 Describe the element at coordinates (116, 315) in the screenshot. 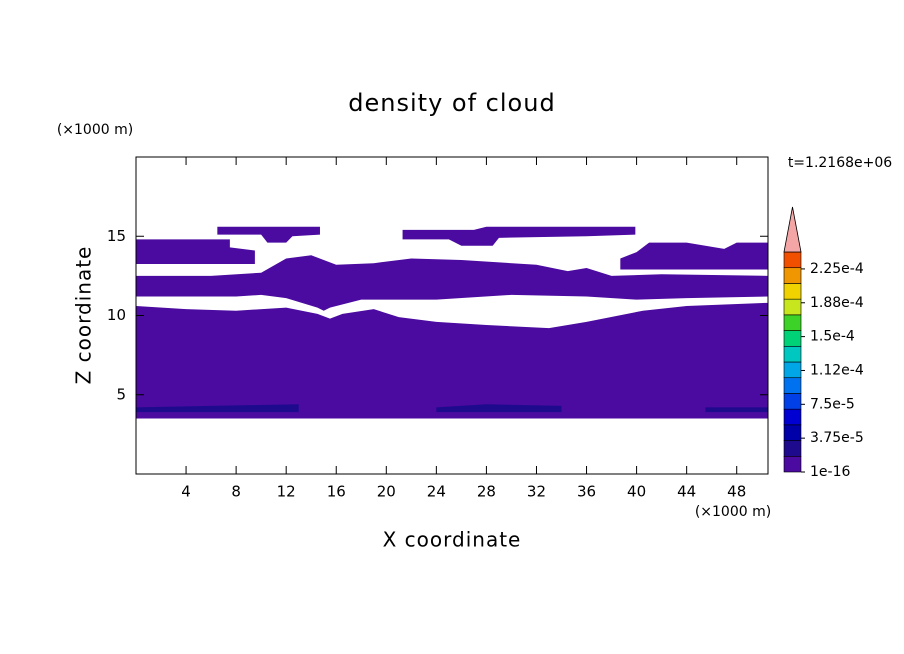

I see `y-tick-label: 10` at that location.